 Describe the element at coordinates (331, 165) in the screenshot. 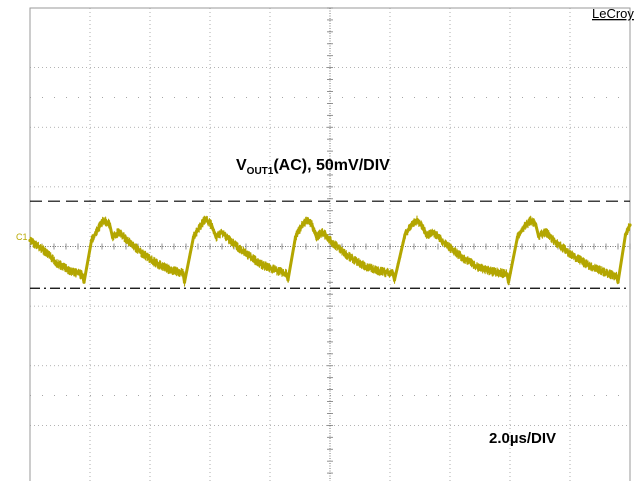

I see `vertical-scale-rest: (AC), 50mV/DIV` at that location.